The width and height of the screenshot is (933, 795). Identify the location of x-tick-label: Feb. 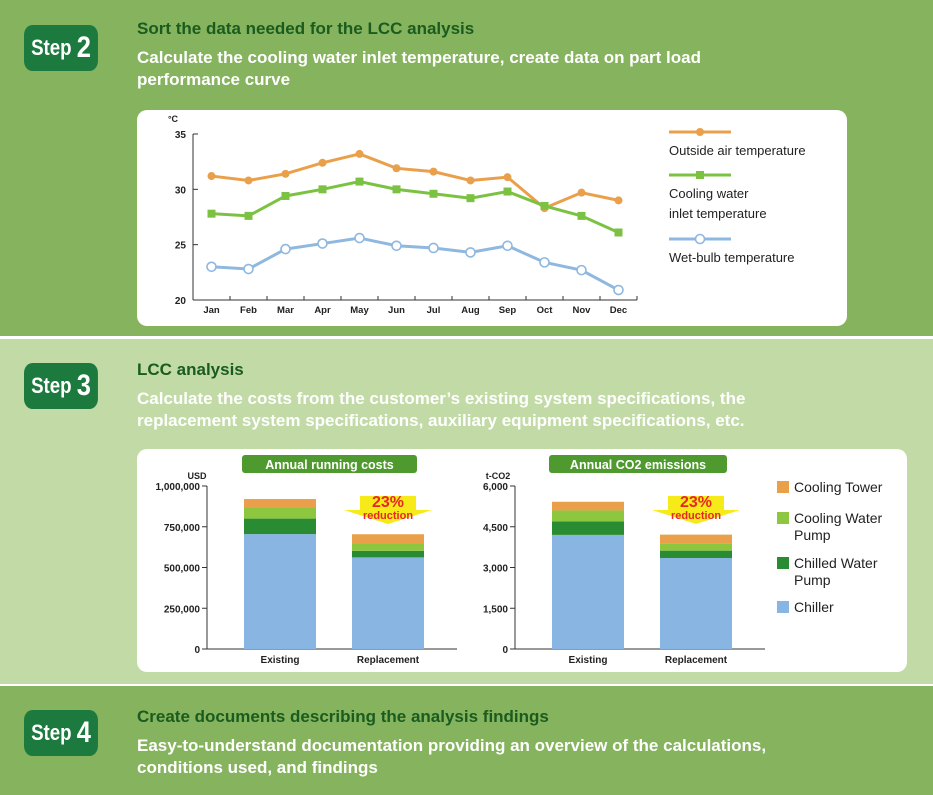
(248, 310).